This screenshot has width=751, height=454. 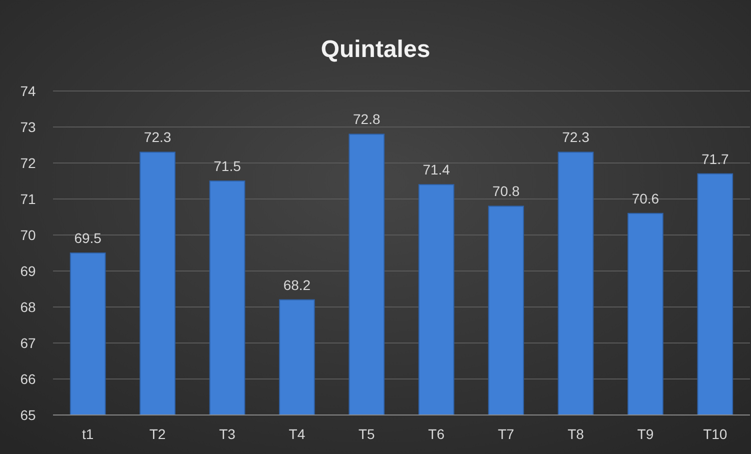 What do you see at coordinates (28, 163) in the screenshot?
I see `y-tick-label: 72` at bounding box center [28, 163].